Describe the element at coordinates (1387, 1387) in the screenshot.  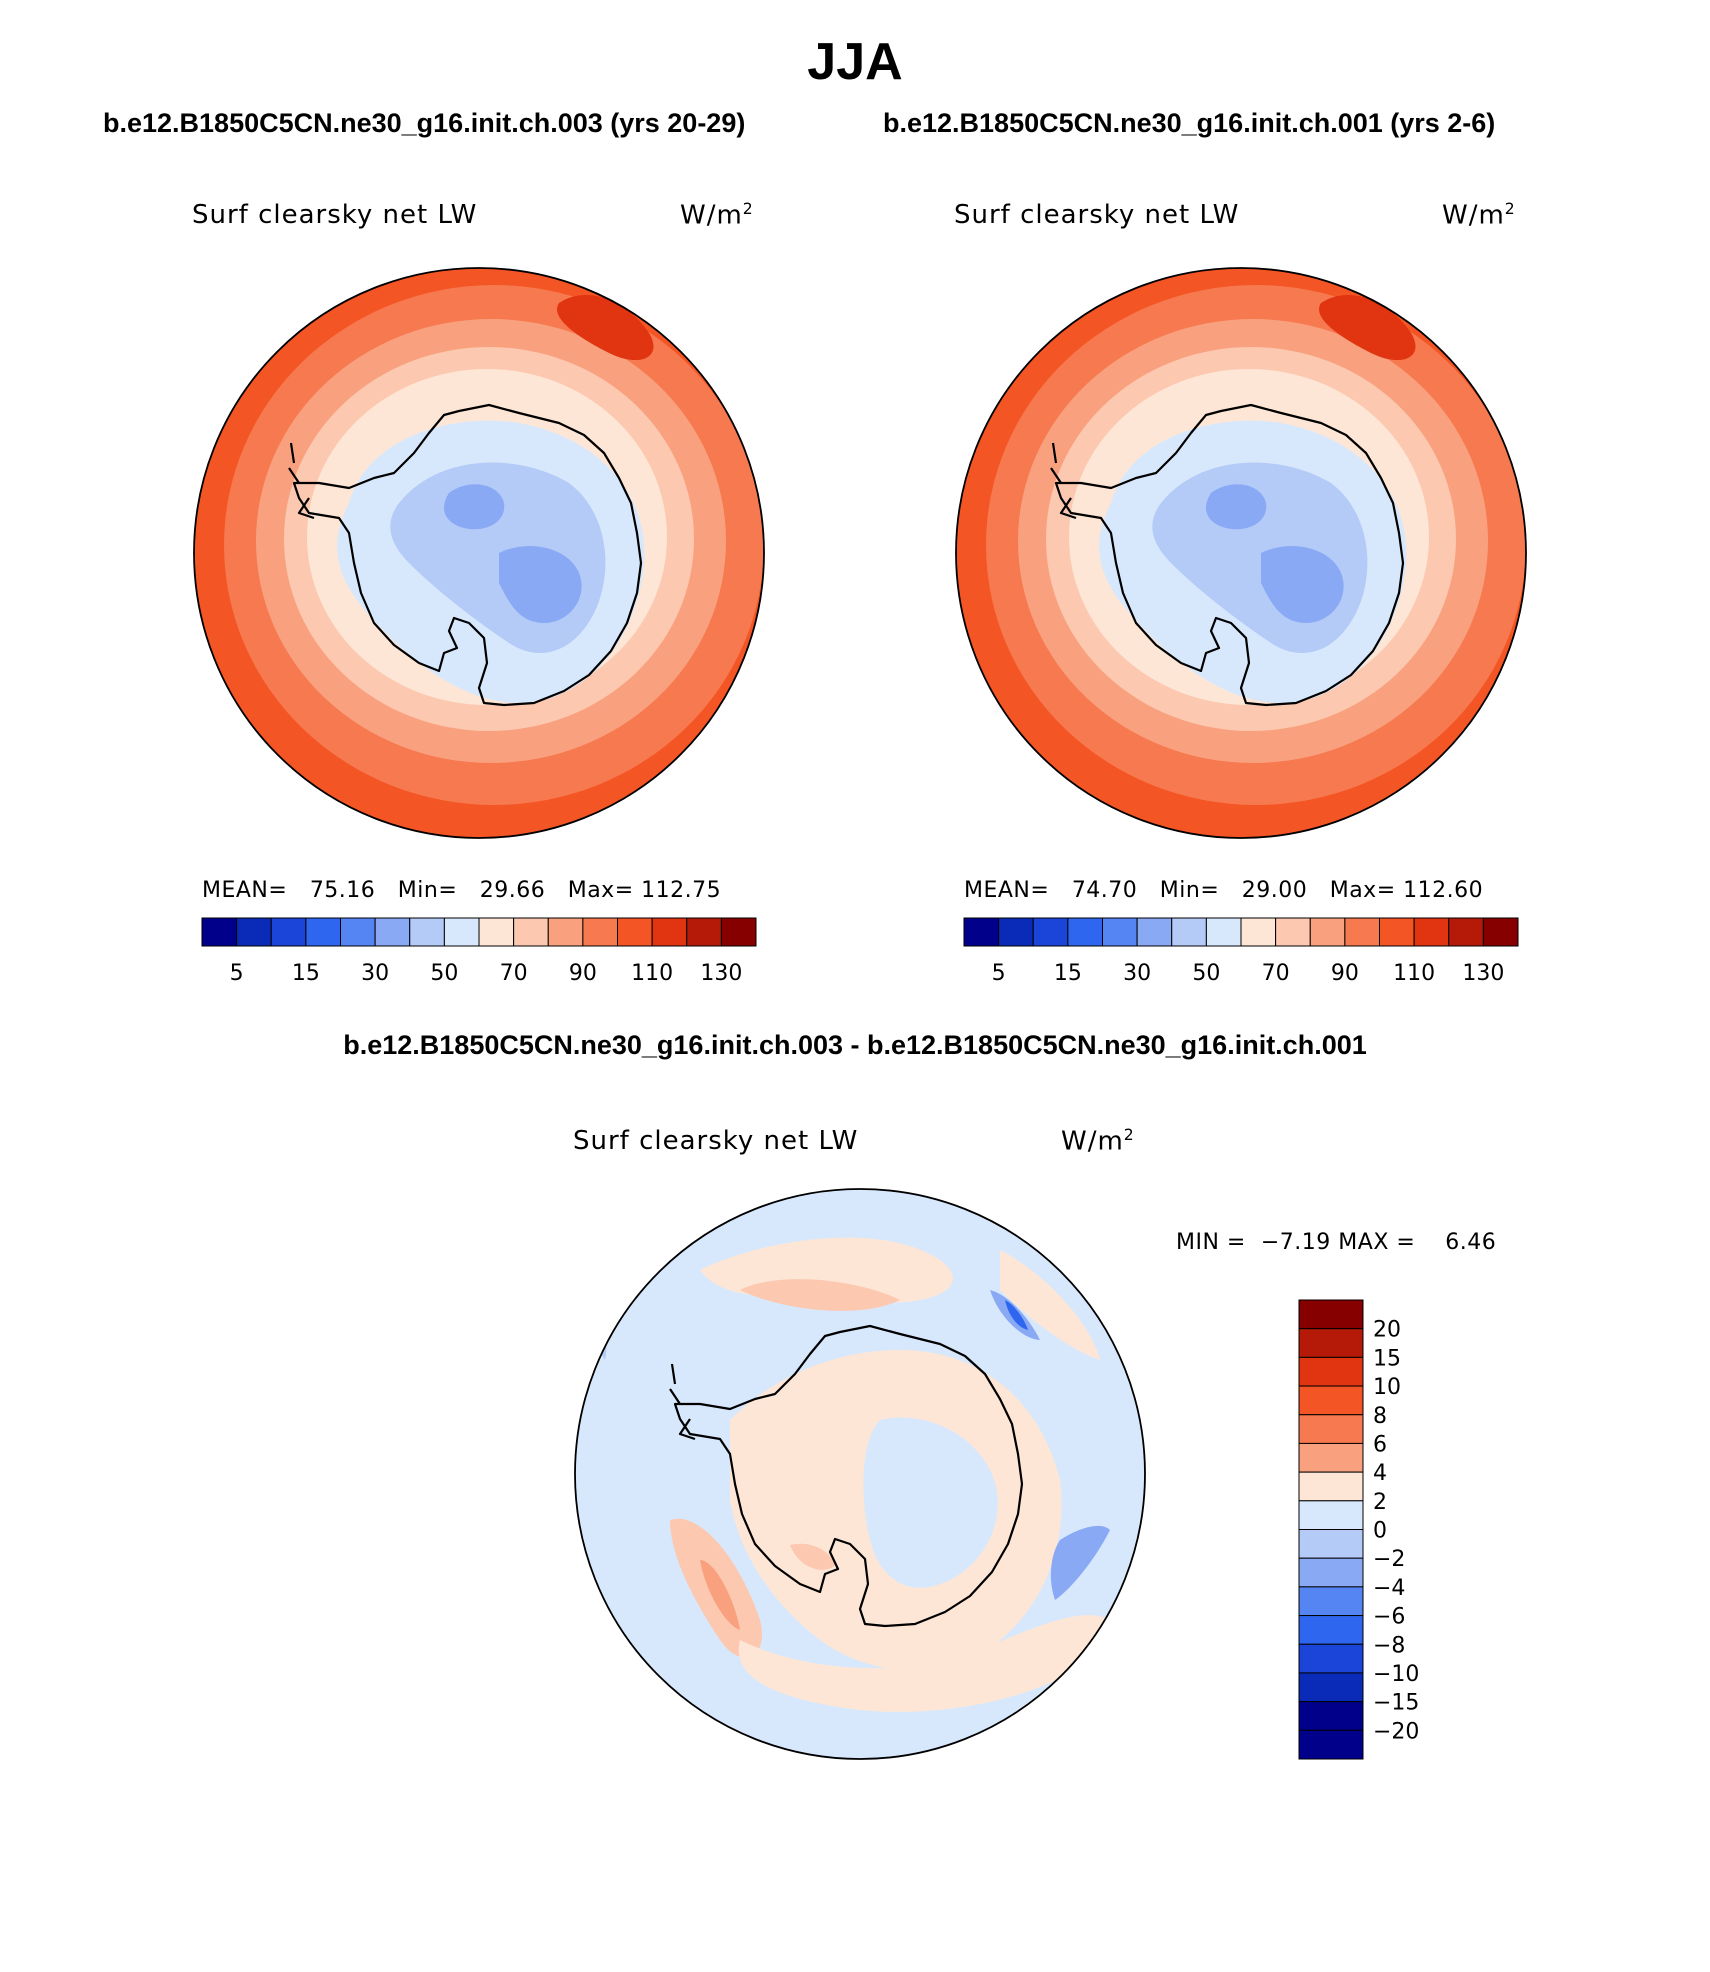
I see `colorbar-tick-label: 10` at that location.